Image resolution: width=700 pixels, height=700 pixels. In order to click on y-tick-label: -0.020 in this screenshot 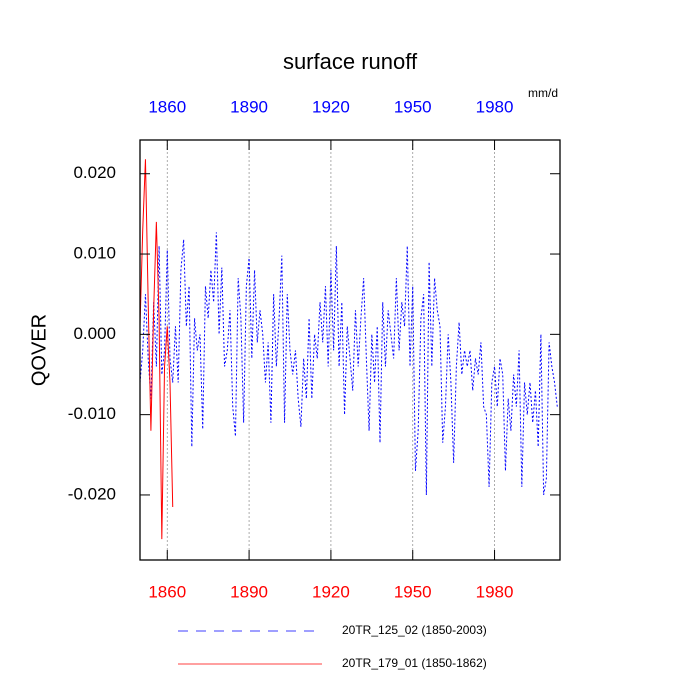, I will do `click(92, 493)`.